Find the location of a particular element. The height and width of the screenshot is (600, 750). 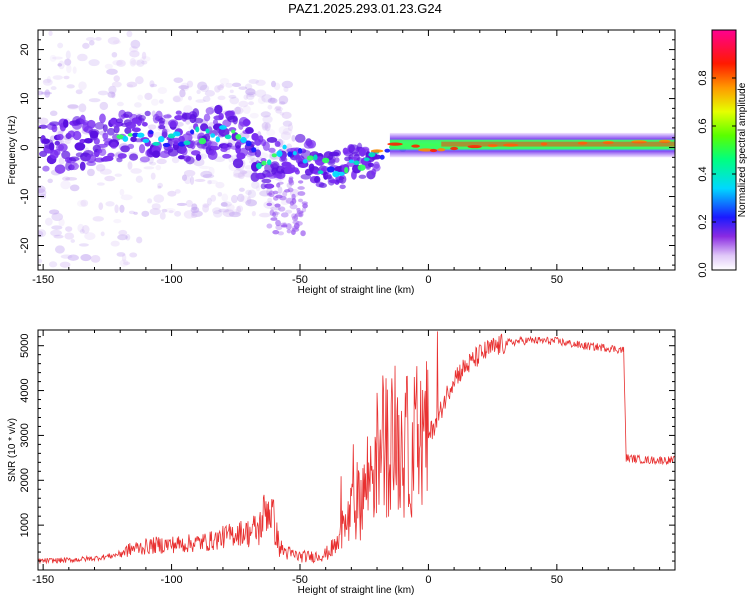

colorbar-gradient is located at coordinates (724, 150).